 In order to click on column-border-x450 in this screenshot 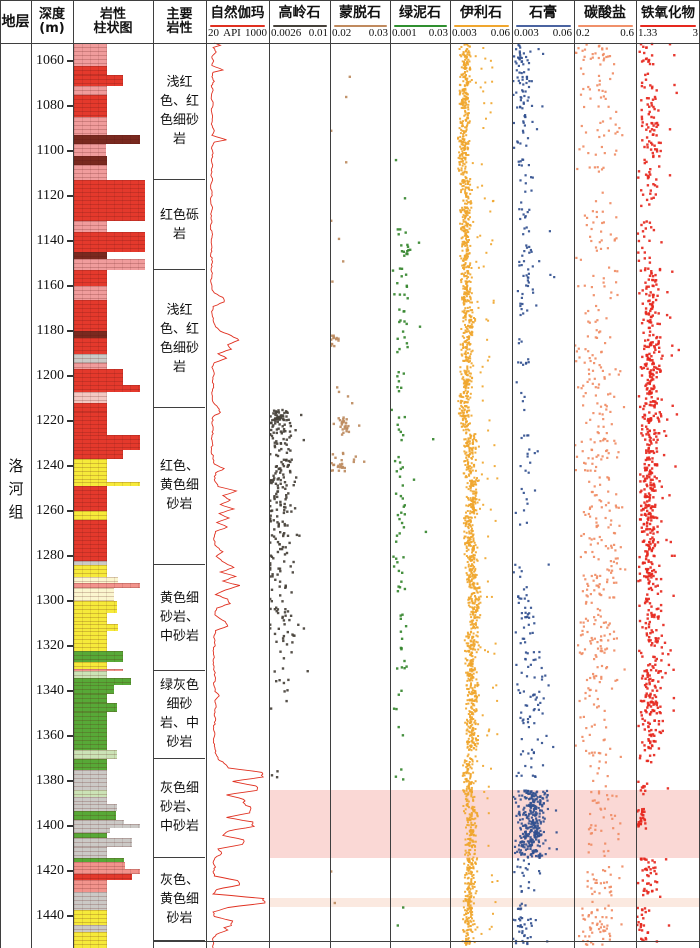, I will do `click(450, 474)`.